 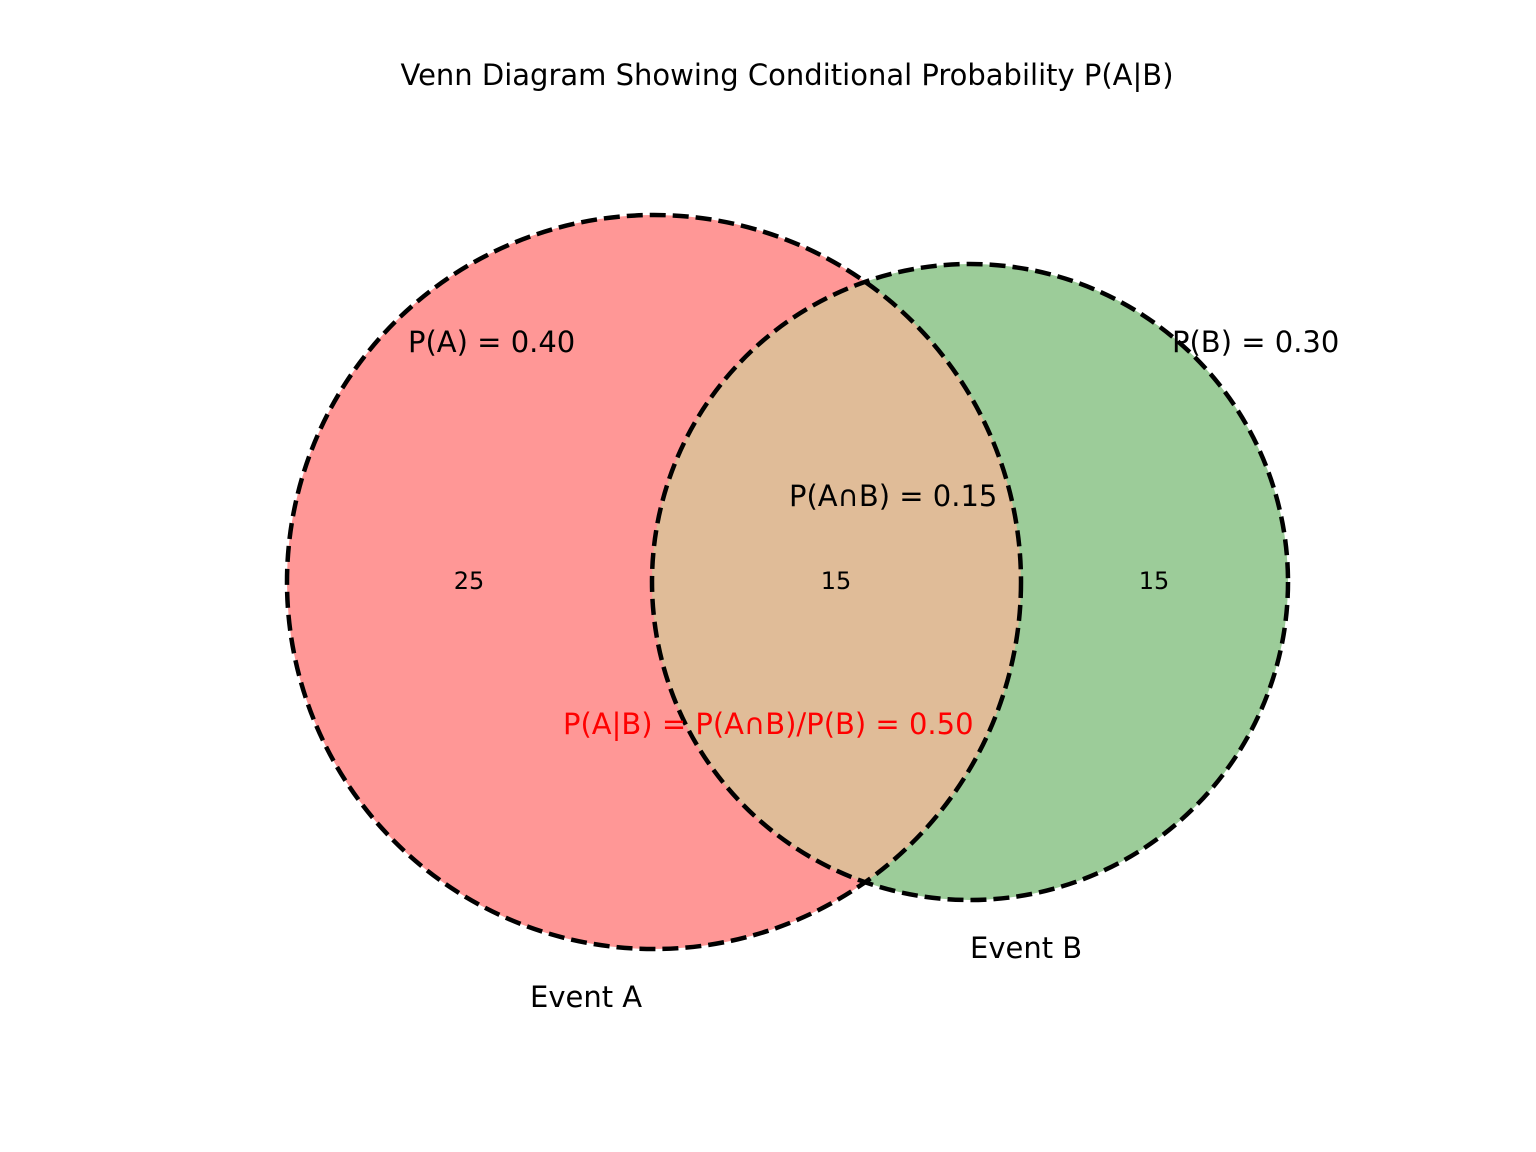 I want to click on event-b-label: Event B, so click(x=1026, y=948).